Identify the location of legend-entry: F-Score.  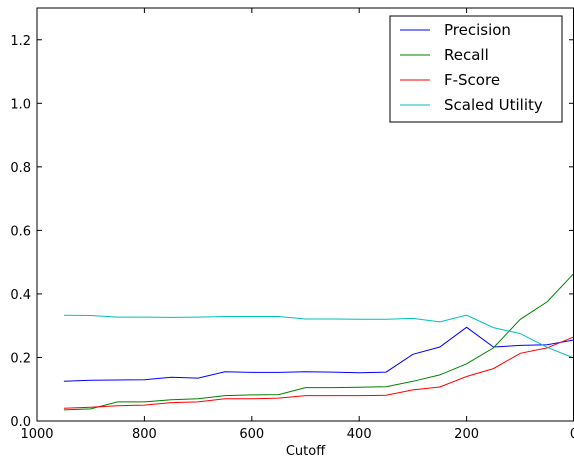
(472, 80).